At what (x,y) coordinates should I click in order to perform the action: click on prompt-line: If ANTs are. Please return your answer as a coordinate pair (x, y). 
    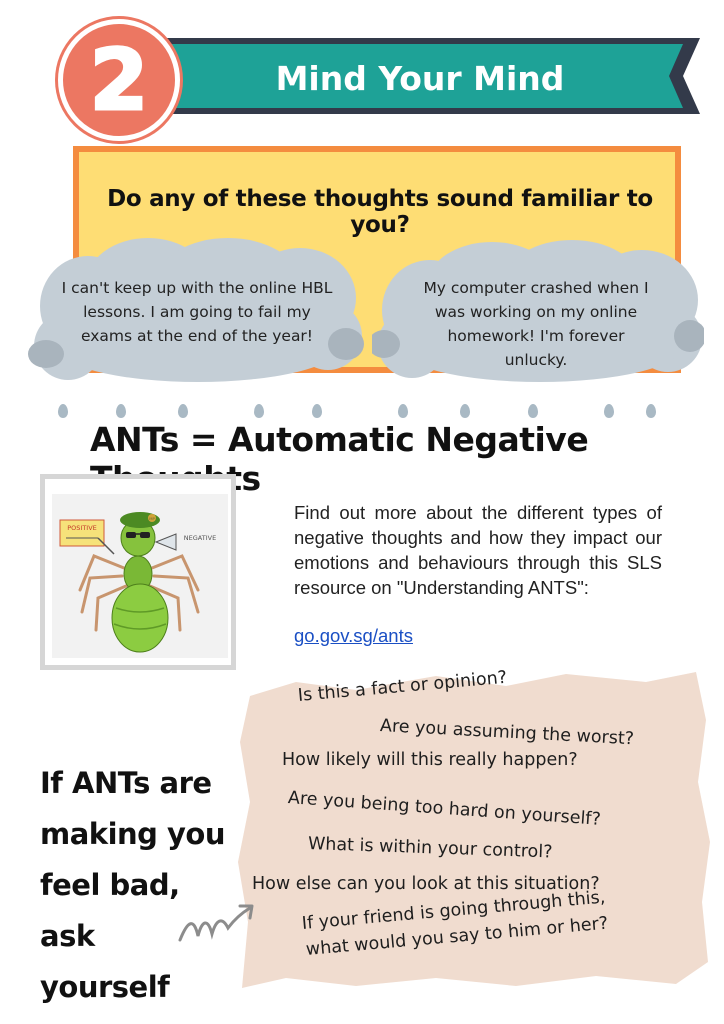
    Looking at the image, I should click on (126, 783).